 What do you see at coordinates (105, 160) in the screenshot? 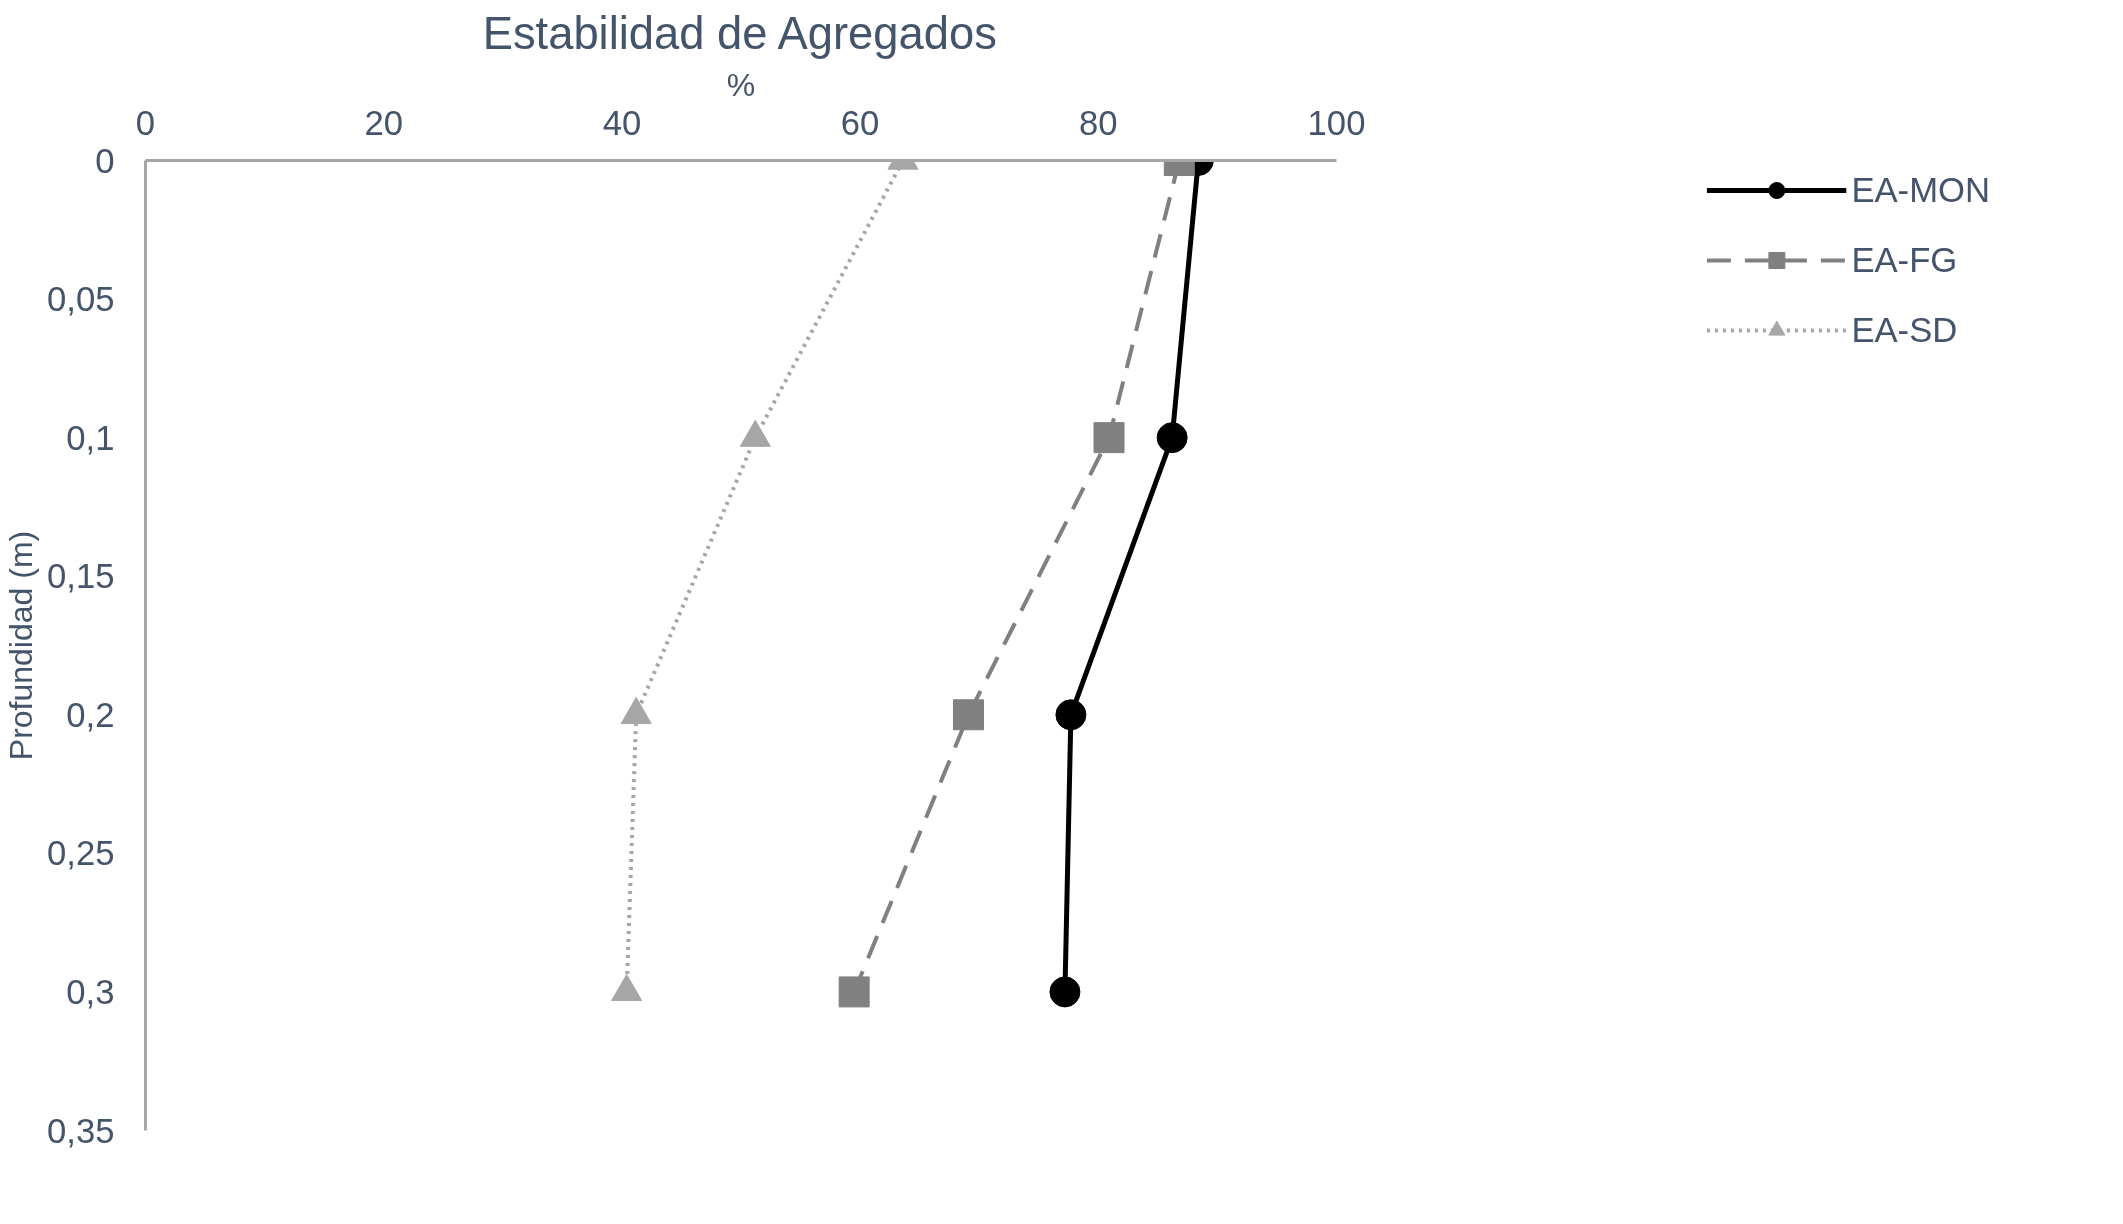
I see `y-tick-label: 0` at bounding box center [105, 160].